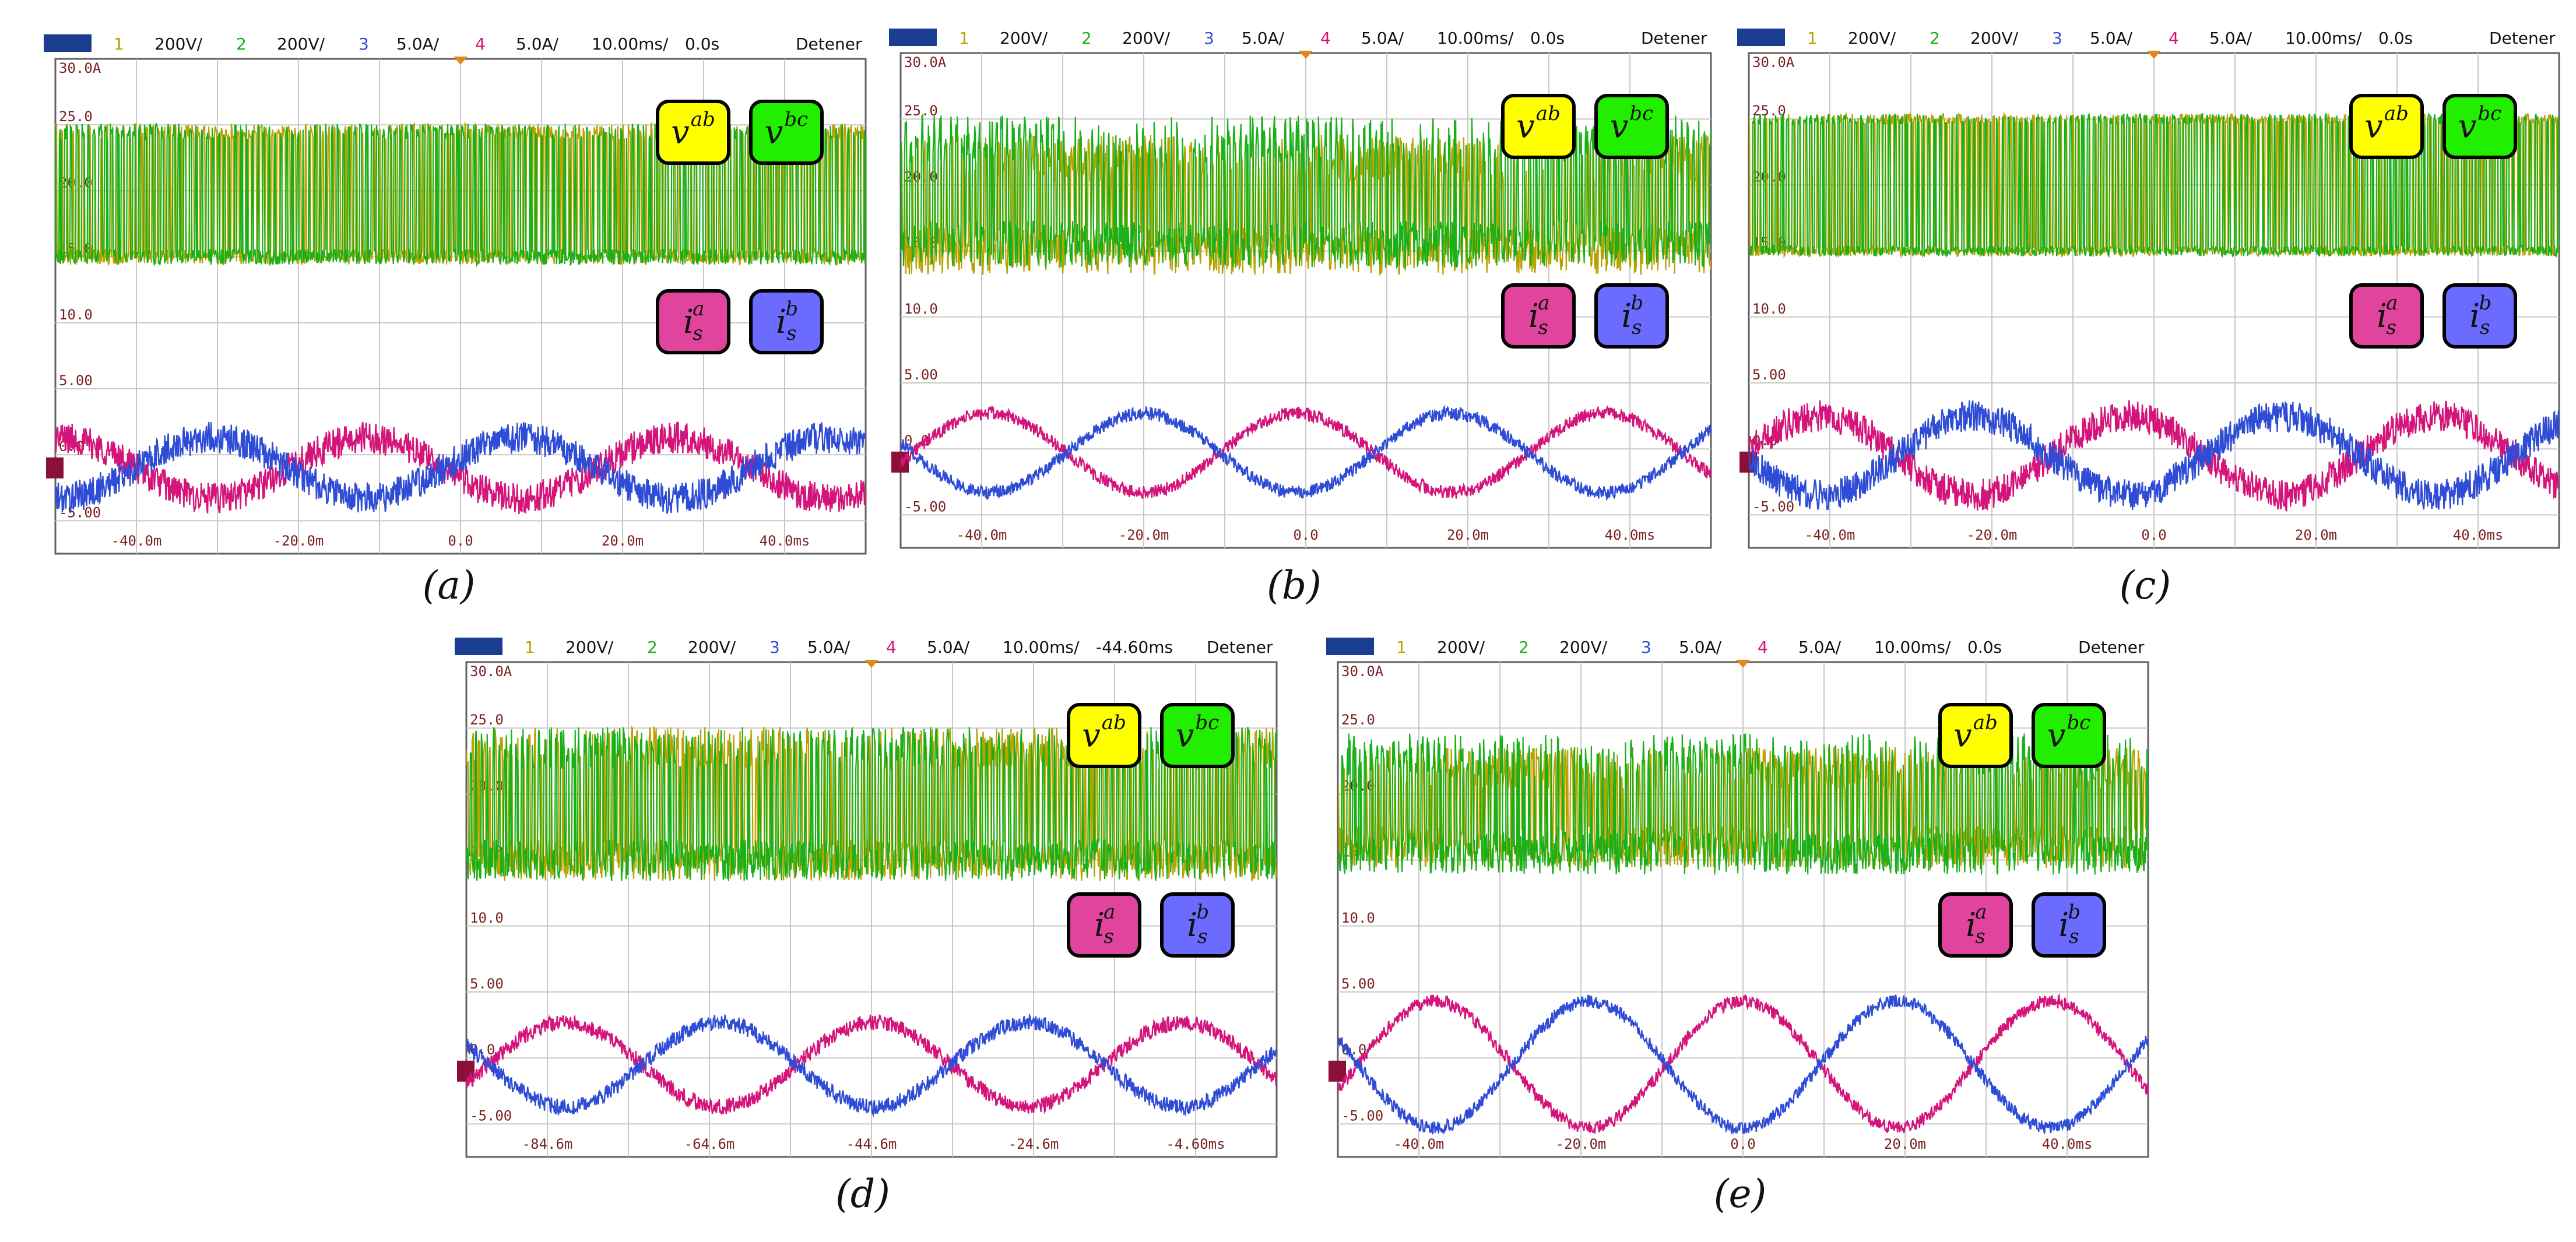 The width and height of the screenshot is (2576, 1242). Describe the element at coordinates (364, 44) in the screenshot. I see `ch3-number: 3` at that location.